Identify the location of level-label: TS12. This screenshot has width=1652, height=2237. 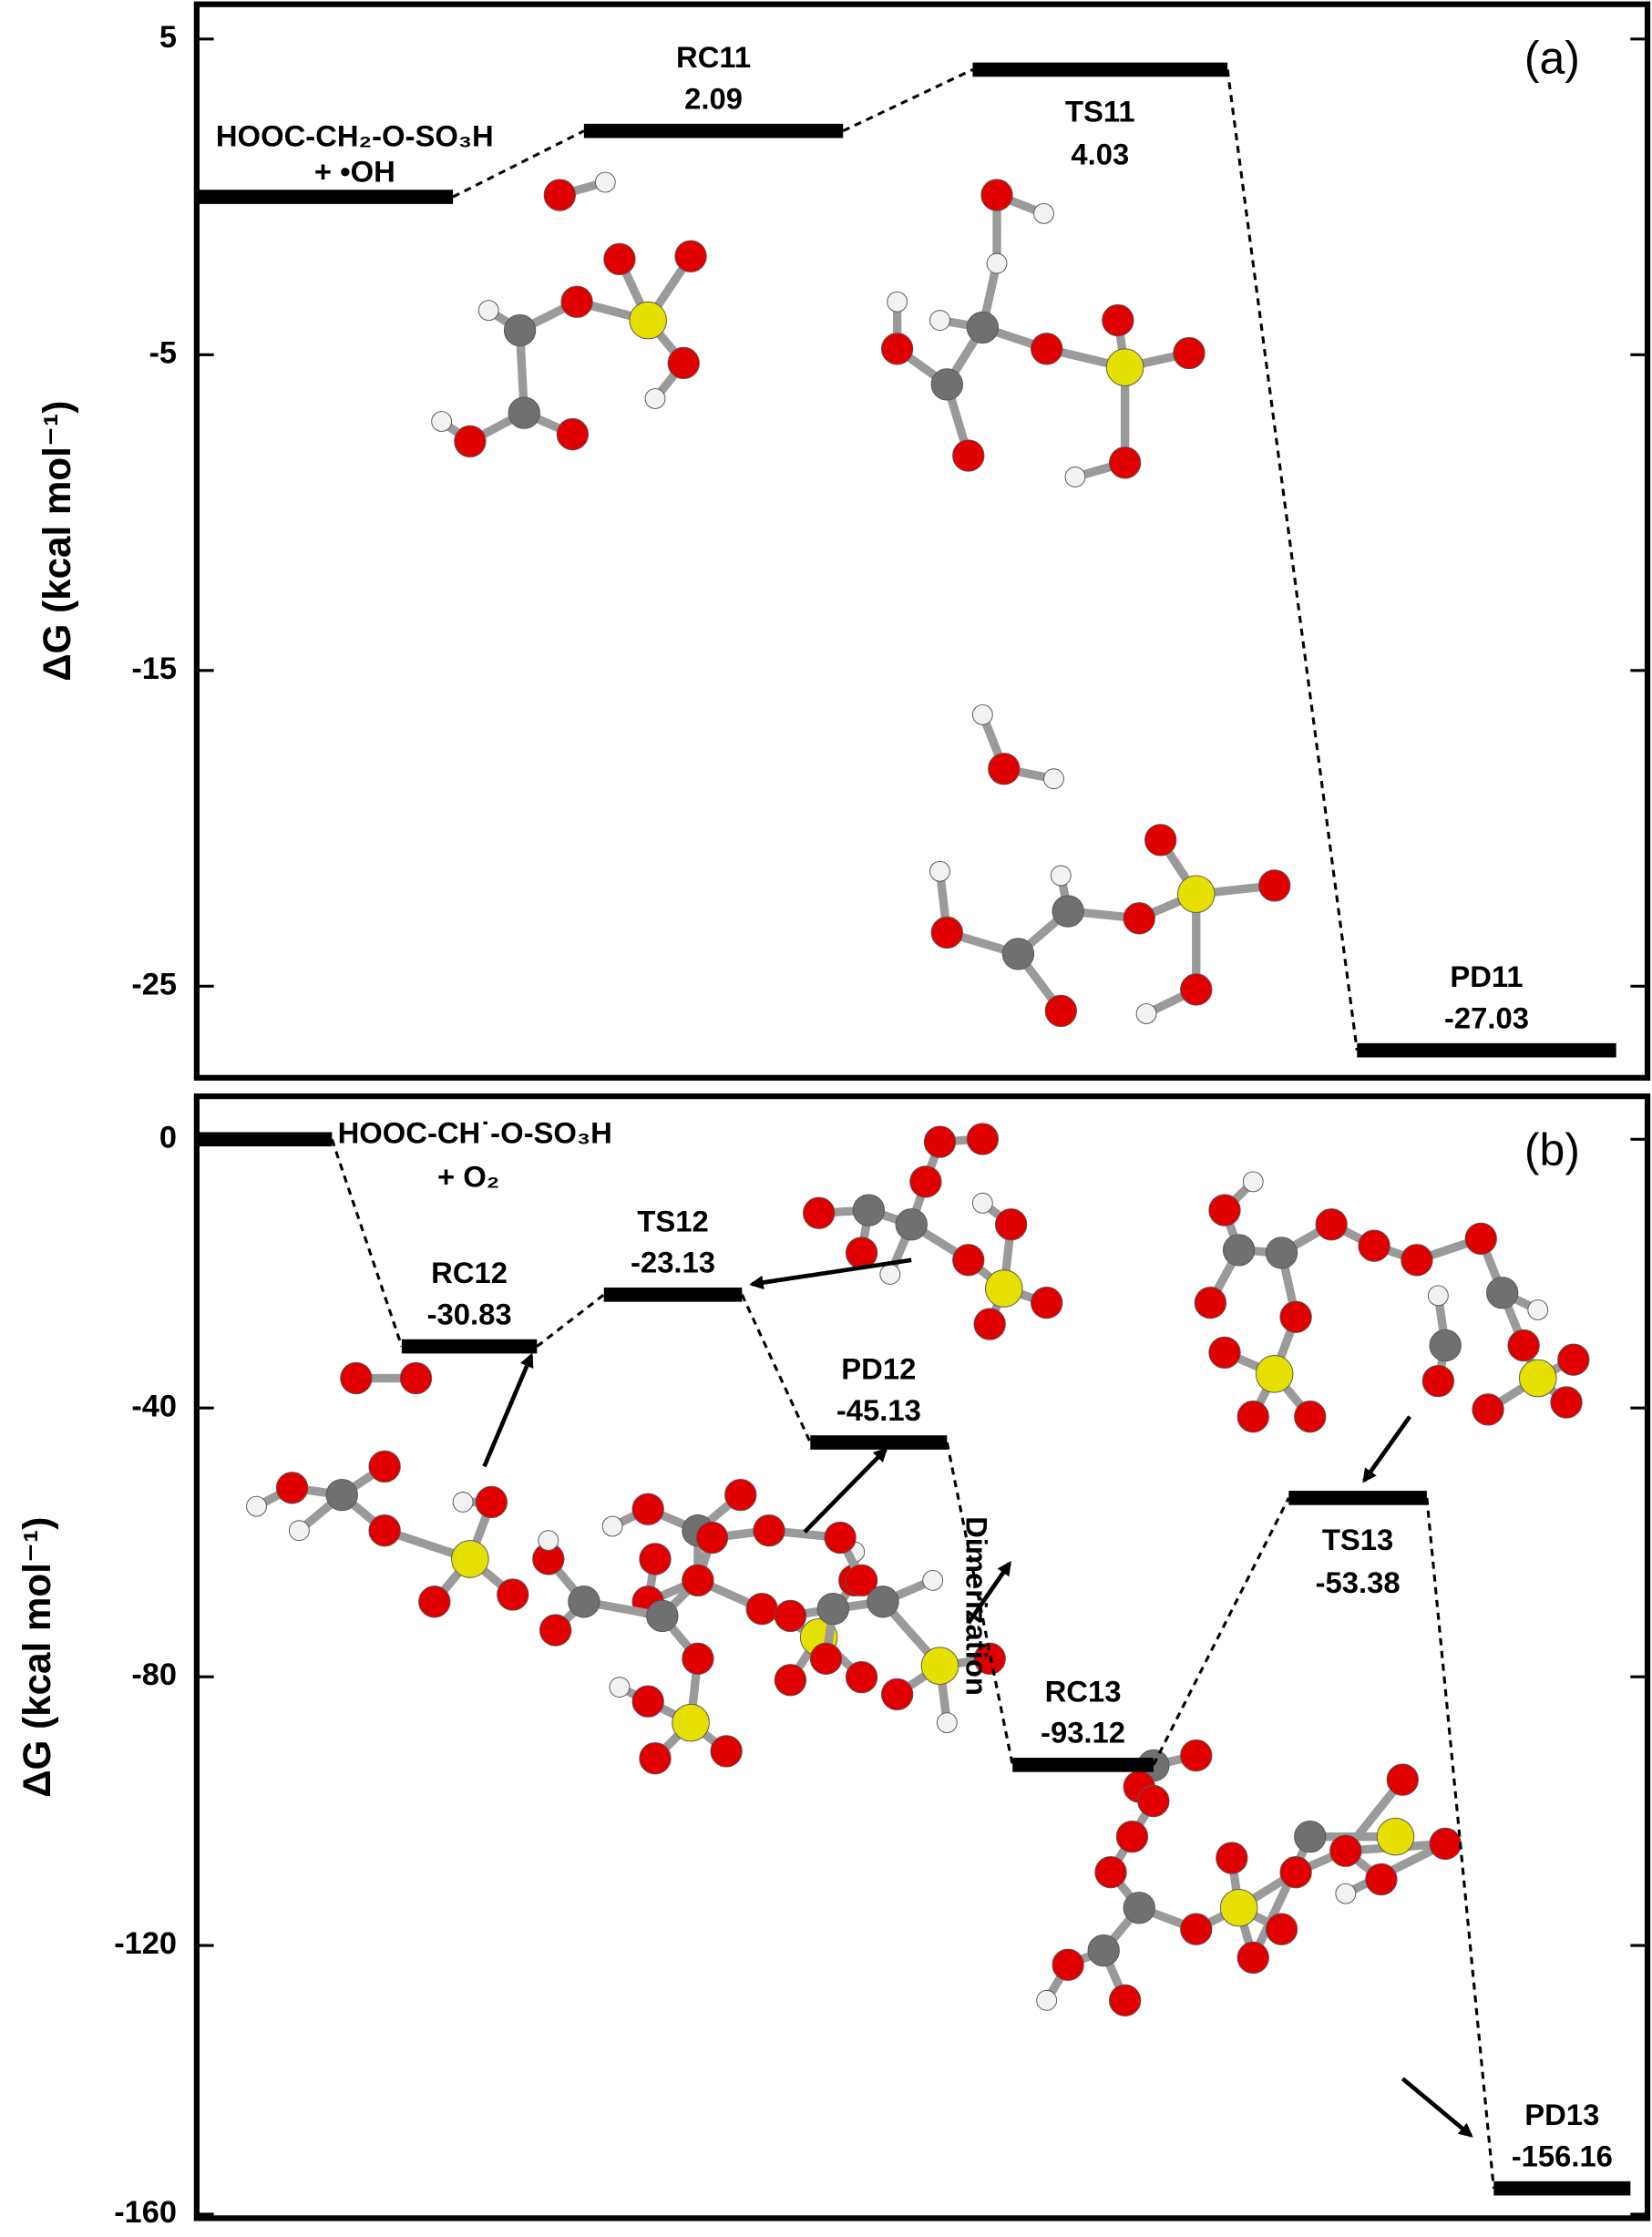
(672, 1220).